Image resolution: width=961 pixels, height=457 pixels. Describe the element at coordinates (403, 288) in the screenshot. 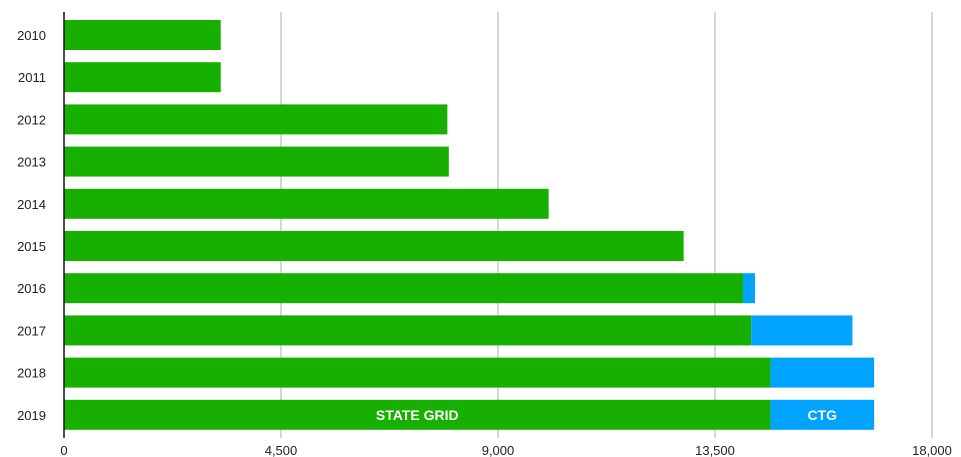

I see `bar-2016-state-grid` at that location.